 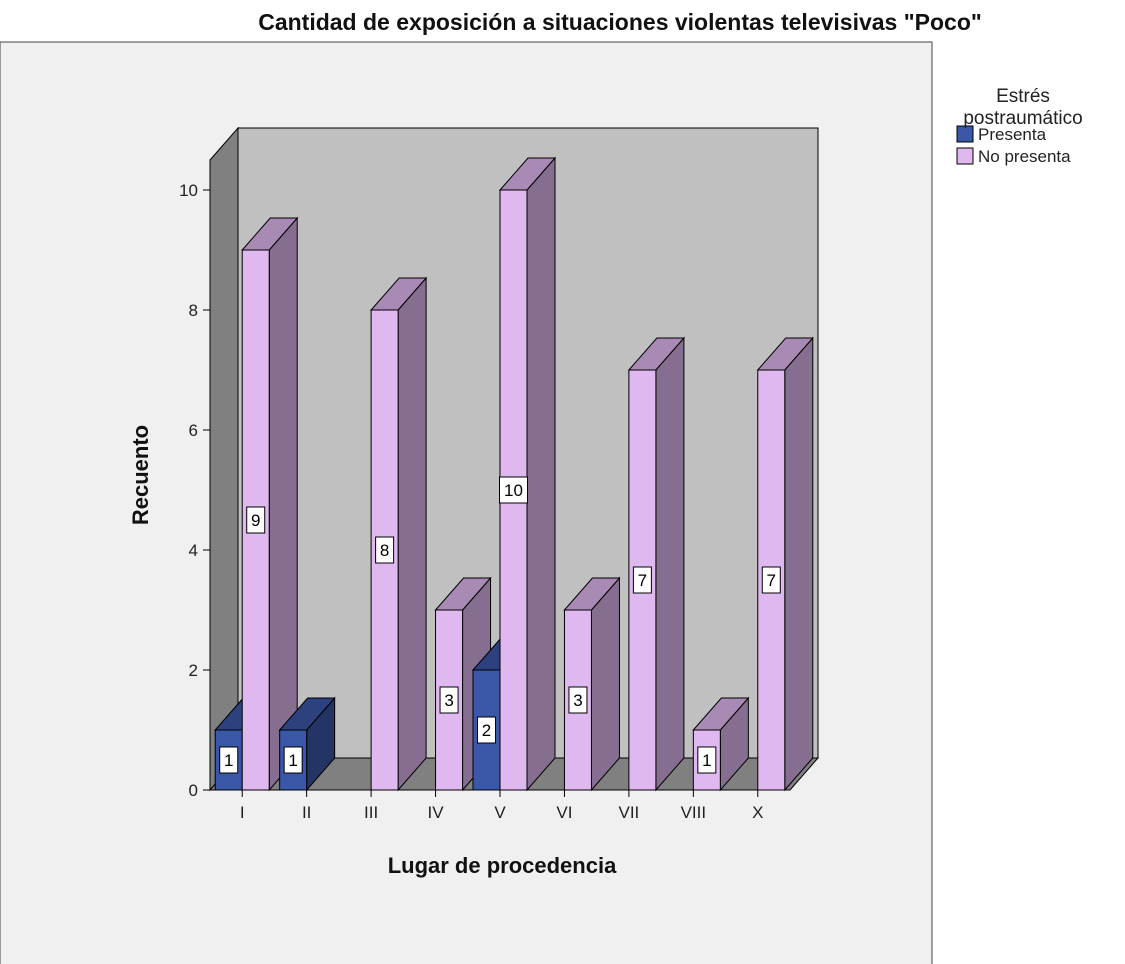 I want to click on x-tick-label: VII, so click(x=628, y=812).